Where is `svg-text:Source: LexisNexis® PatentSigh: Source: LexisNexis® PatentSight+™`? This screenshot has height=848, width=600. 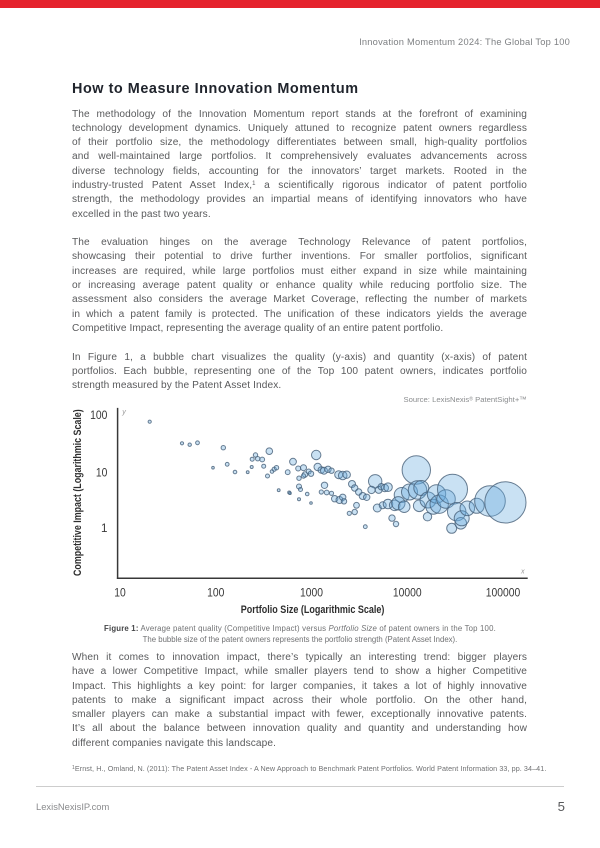 svg-text:Source: LexisNexis® PatentSigh: Source: LexisNexis® PatentSight+™ is located at coordinates (465, 399).